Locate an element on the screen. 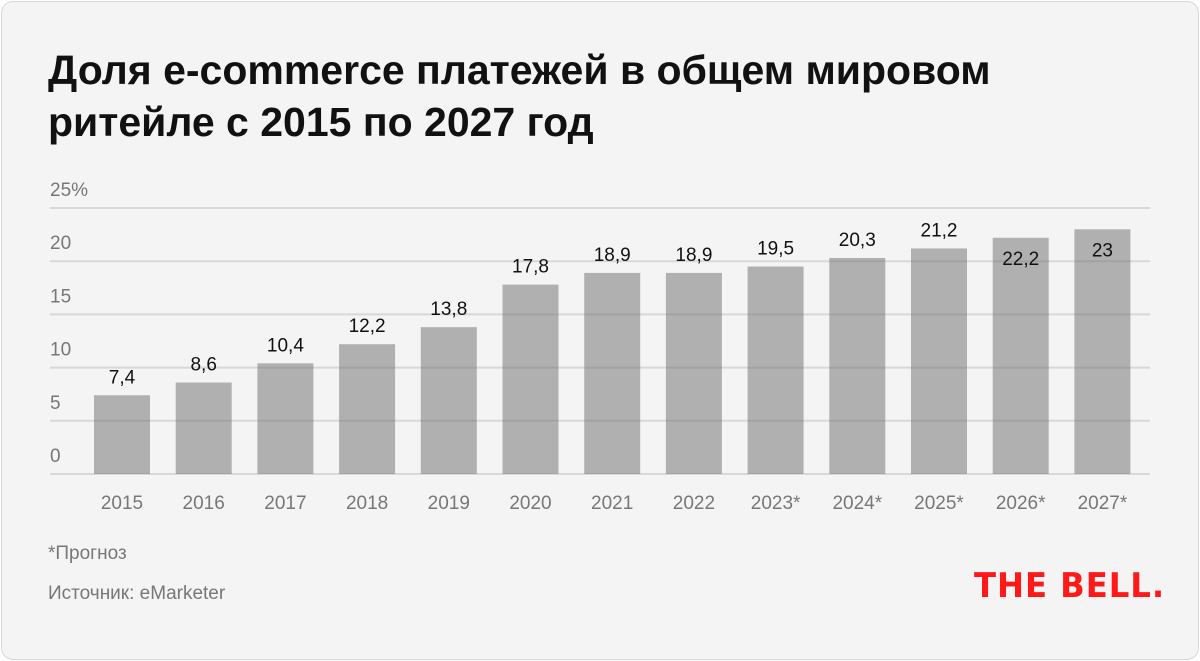  bar-2018 is located at coordinates (367, 409).